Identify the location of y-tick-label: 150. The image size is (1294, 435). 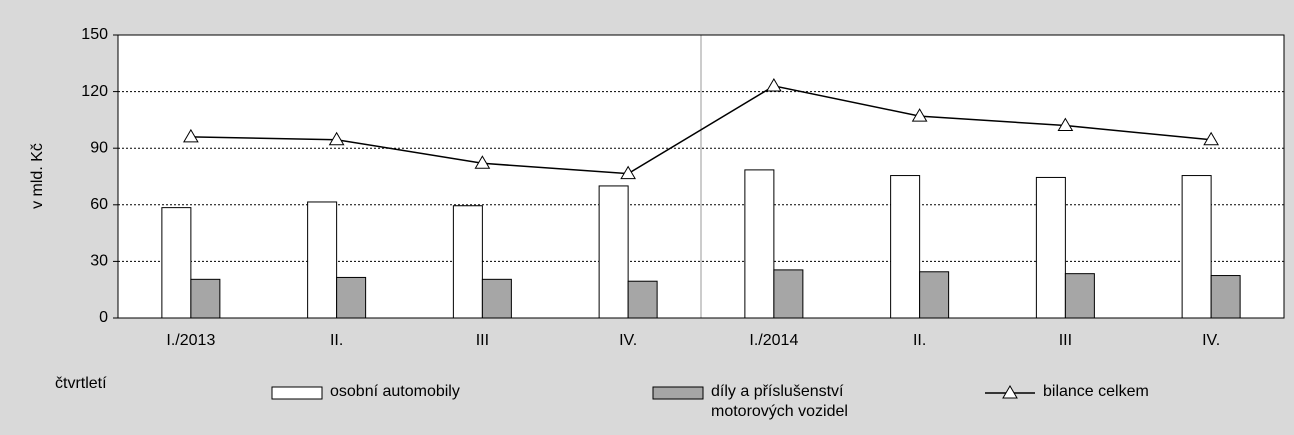
(94, 34).